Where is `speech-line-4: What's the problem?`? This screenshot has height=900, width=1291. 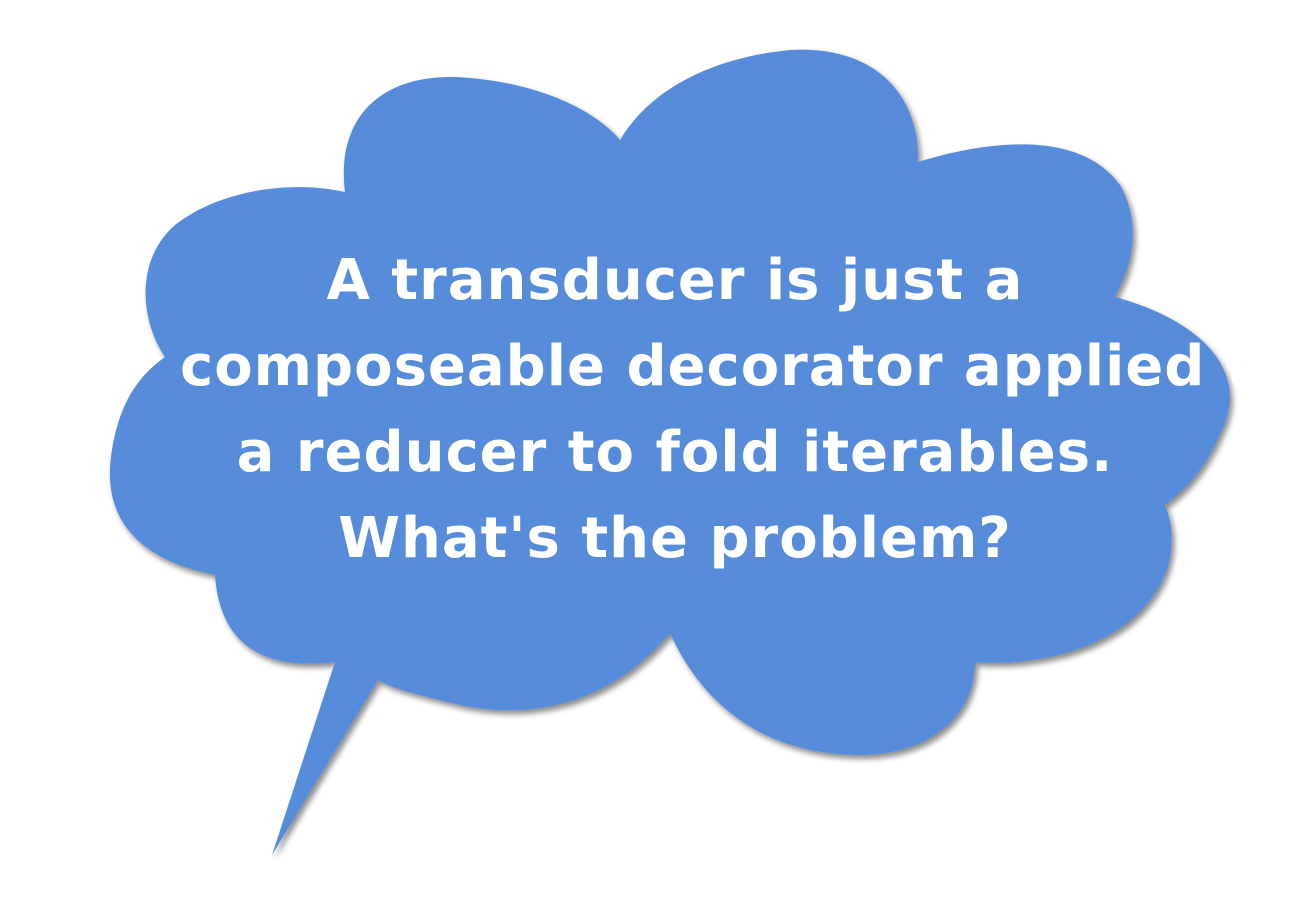
speech-line-4: What's the problem? is located at coordinates (675, 538).